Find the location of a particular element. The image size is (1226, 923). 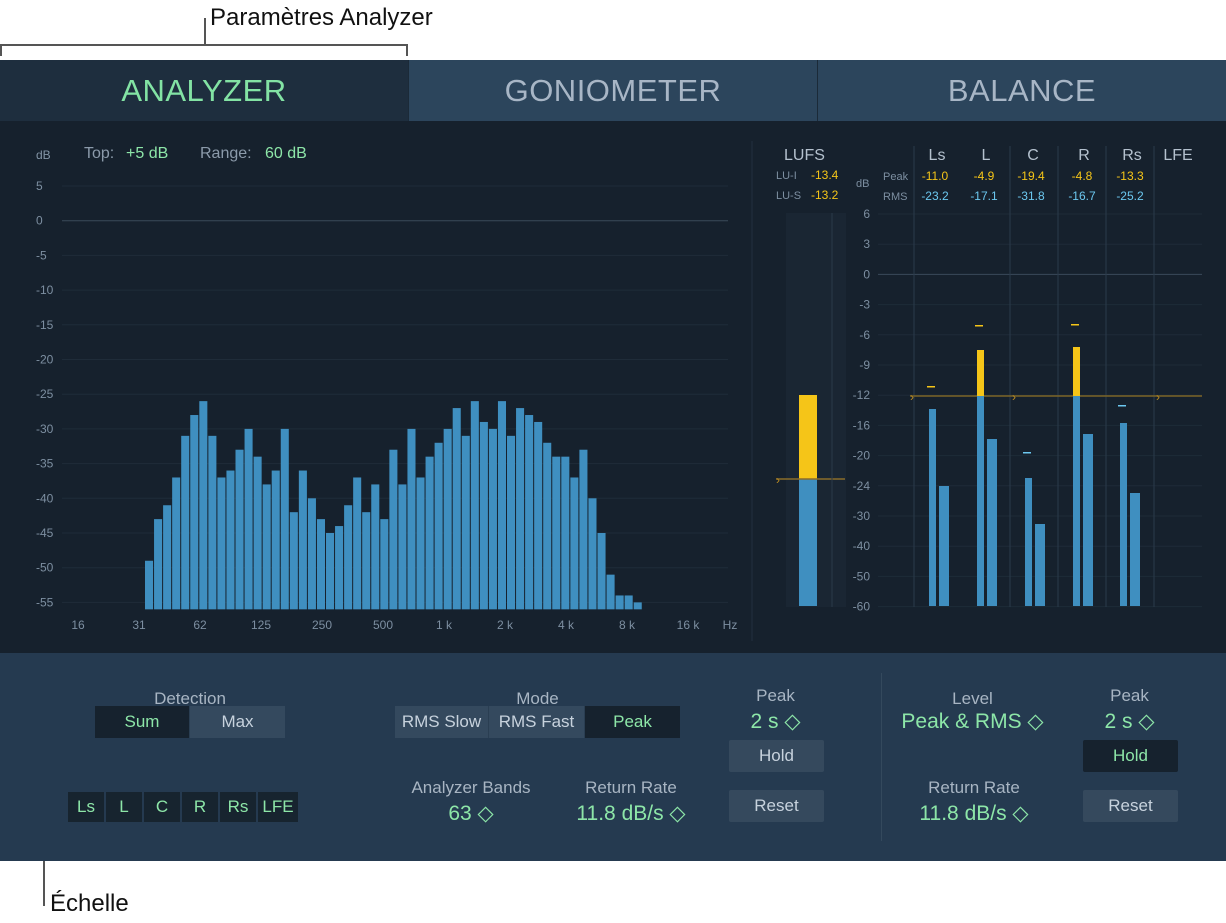

y-tick-label: -55 is located at coordinates (45, 602).